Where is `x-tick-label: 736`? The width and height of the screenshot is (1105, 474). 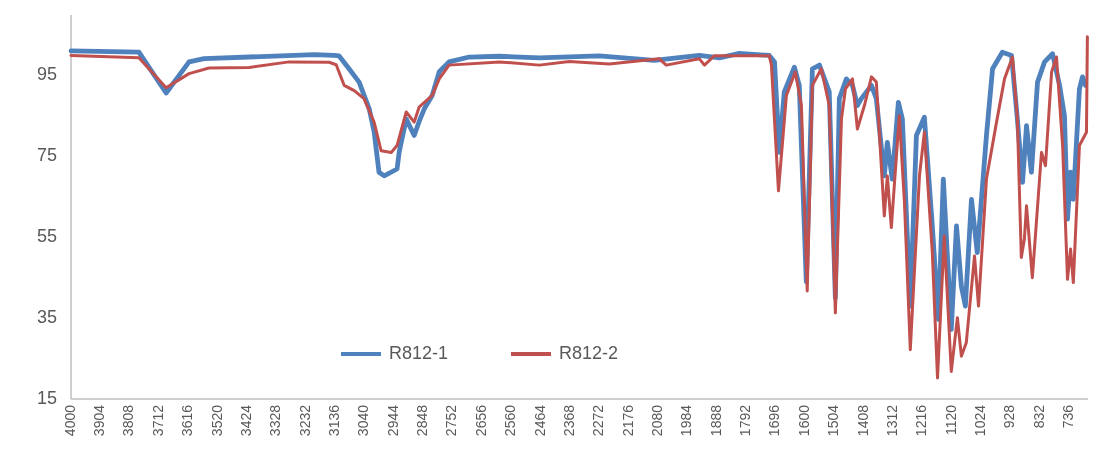 x-tick-label: 736 is located at coordinates (1068, 416).